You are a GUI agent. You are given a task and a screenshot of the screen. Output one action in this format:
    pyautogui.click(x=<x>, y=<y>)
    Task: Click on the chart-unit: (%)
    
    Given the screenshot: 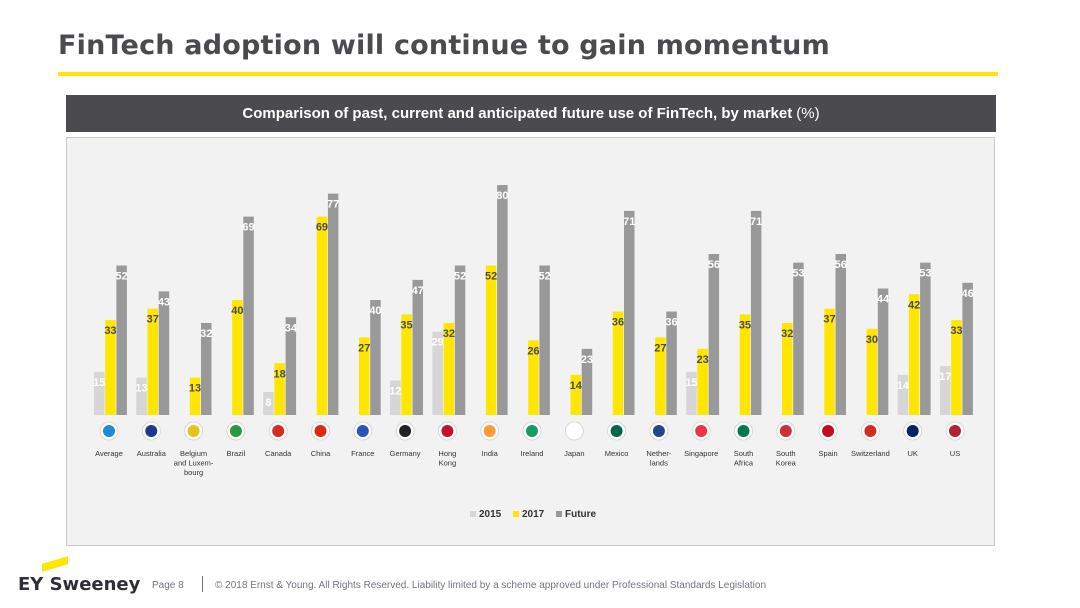 What is the action you would take?
    pyautogui.click(x=808, y=113)
    